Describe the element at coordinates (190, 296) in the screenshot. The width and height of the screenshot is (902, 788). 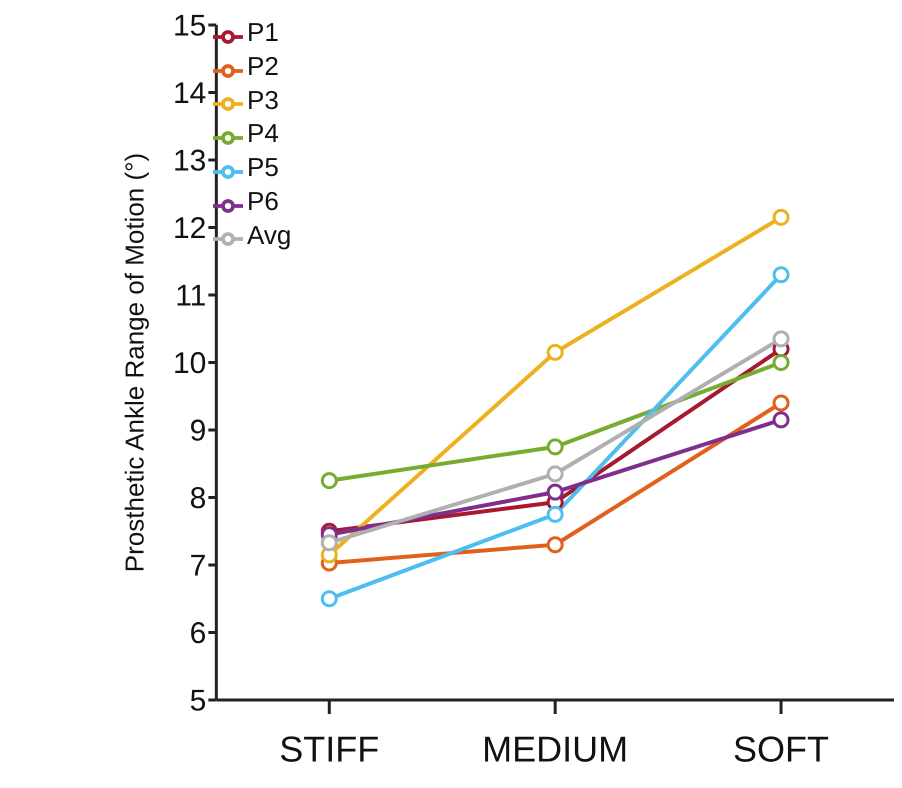
I see `y-tick-label: 11` at that location.